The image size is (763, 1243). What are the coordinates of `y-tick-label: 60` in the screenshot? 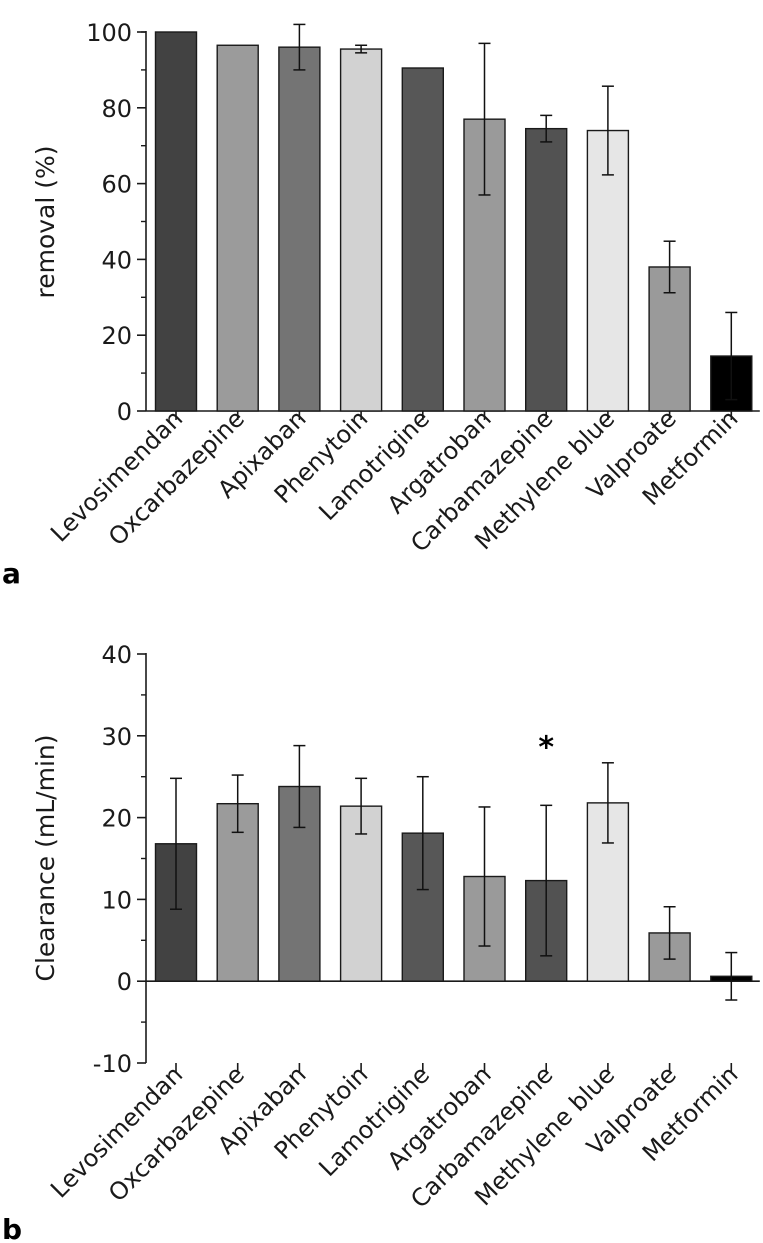 It's located at (116, 185).